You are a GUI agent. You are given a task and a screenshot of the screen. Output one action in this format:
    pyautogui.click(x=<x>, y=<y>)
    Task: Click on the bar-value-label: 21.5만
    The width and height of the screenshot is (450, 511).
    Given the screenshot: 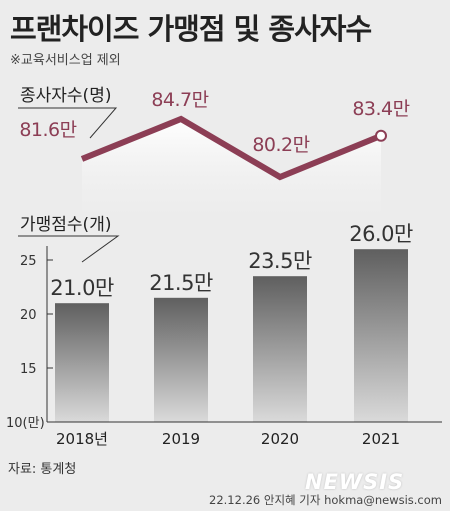 What is the action you would take?
    pyautogui.click(x=181, y=283)
    